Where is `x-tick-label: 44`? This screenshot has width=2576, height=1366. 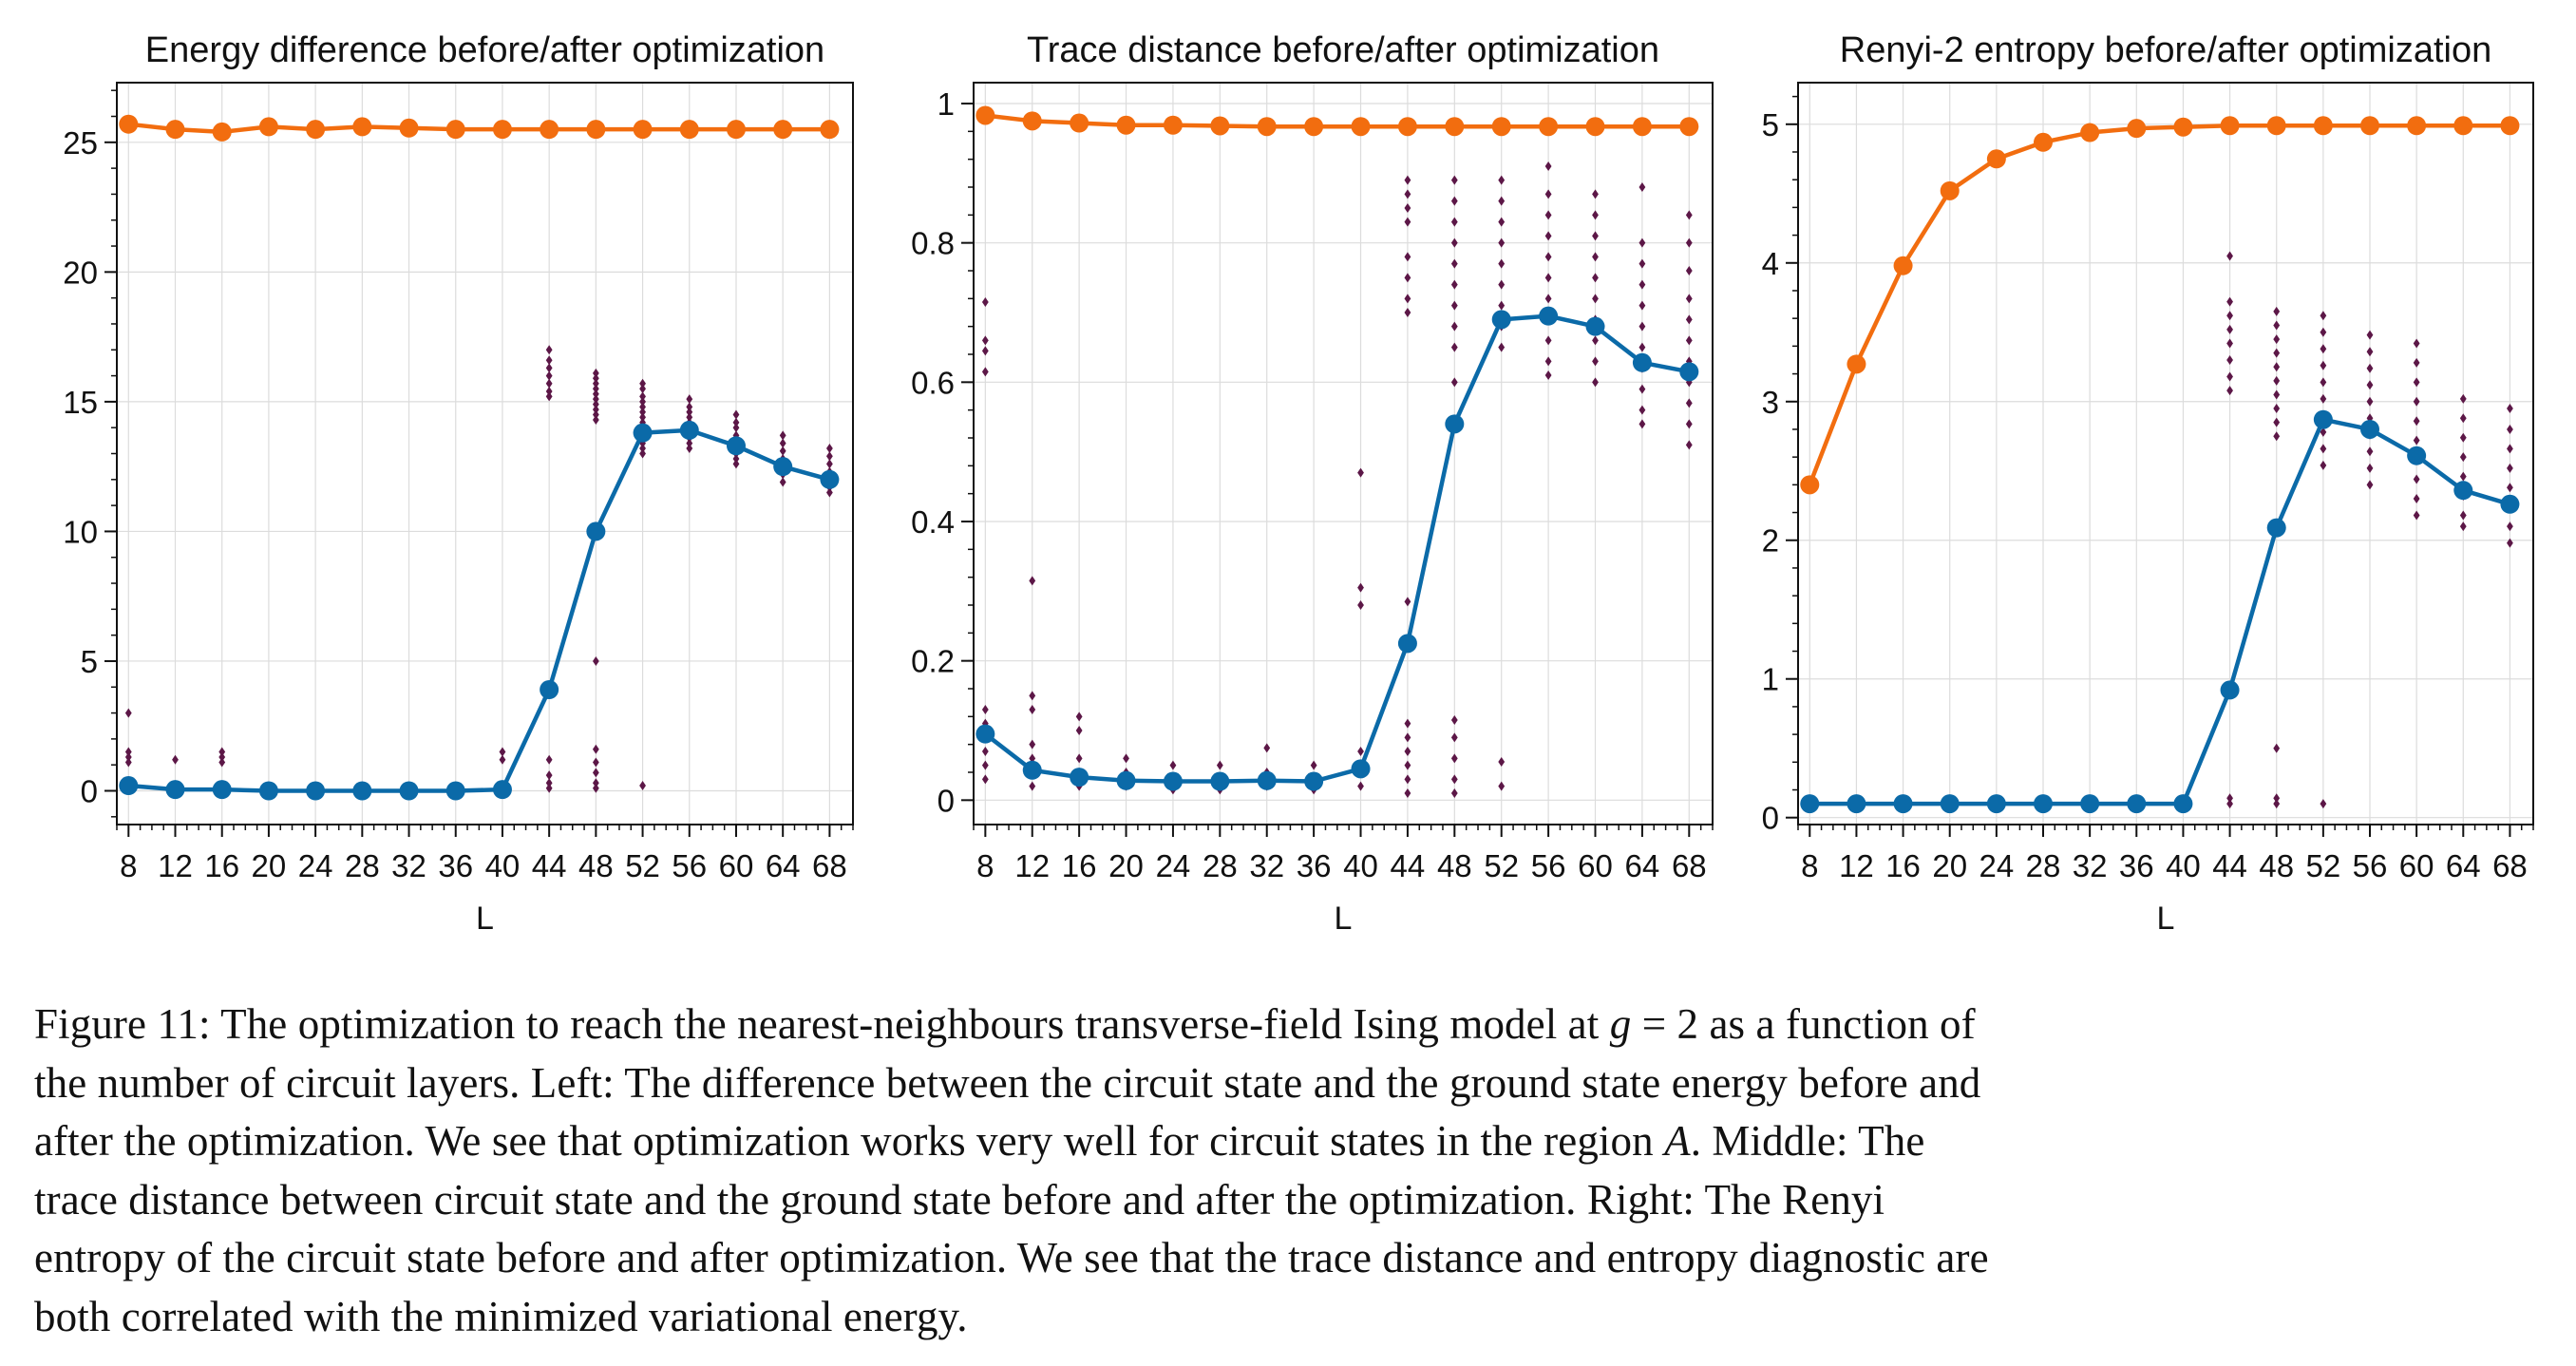
x-tick-label: 44 is located at coordinates (2229, 865).